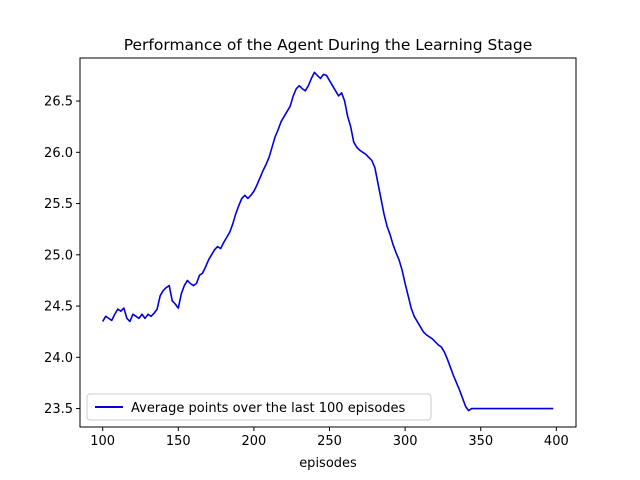  What do you see at coordinates (556, 441) in the screenshot?
I see `x-tick-label: 400` at bounding box center [556, 441].